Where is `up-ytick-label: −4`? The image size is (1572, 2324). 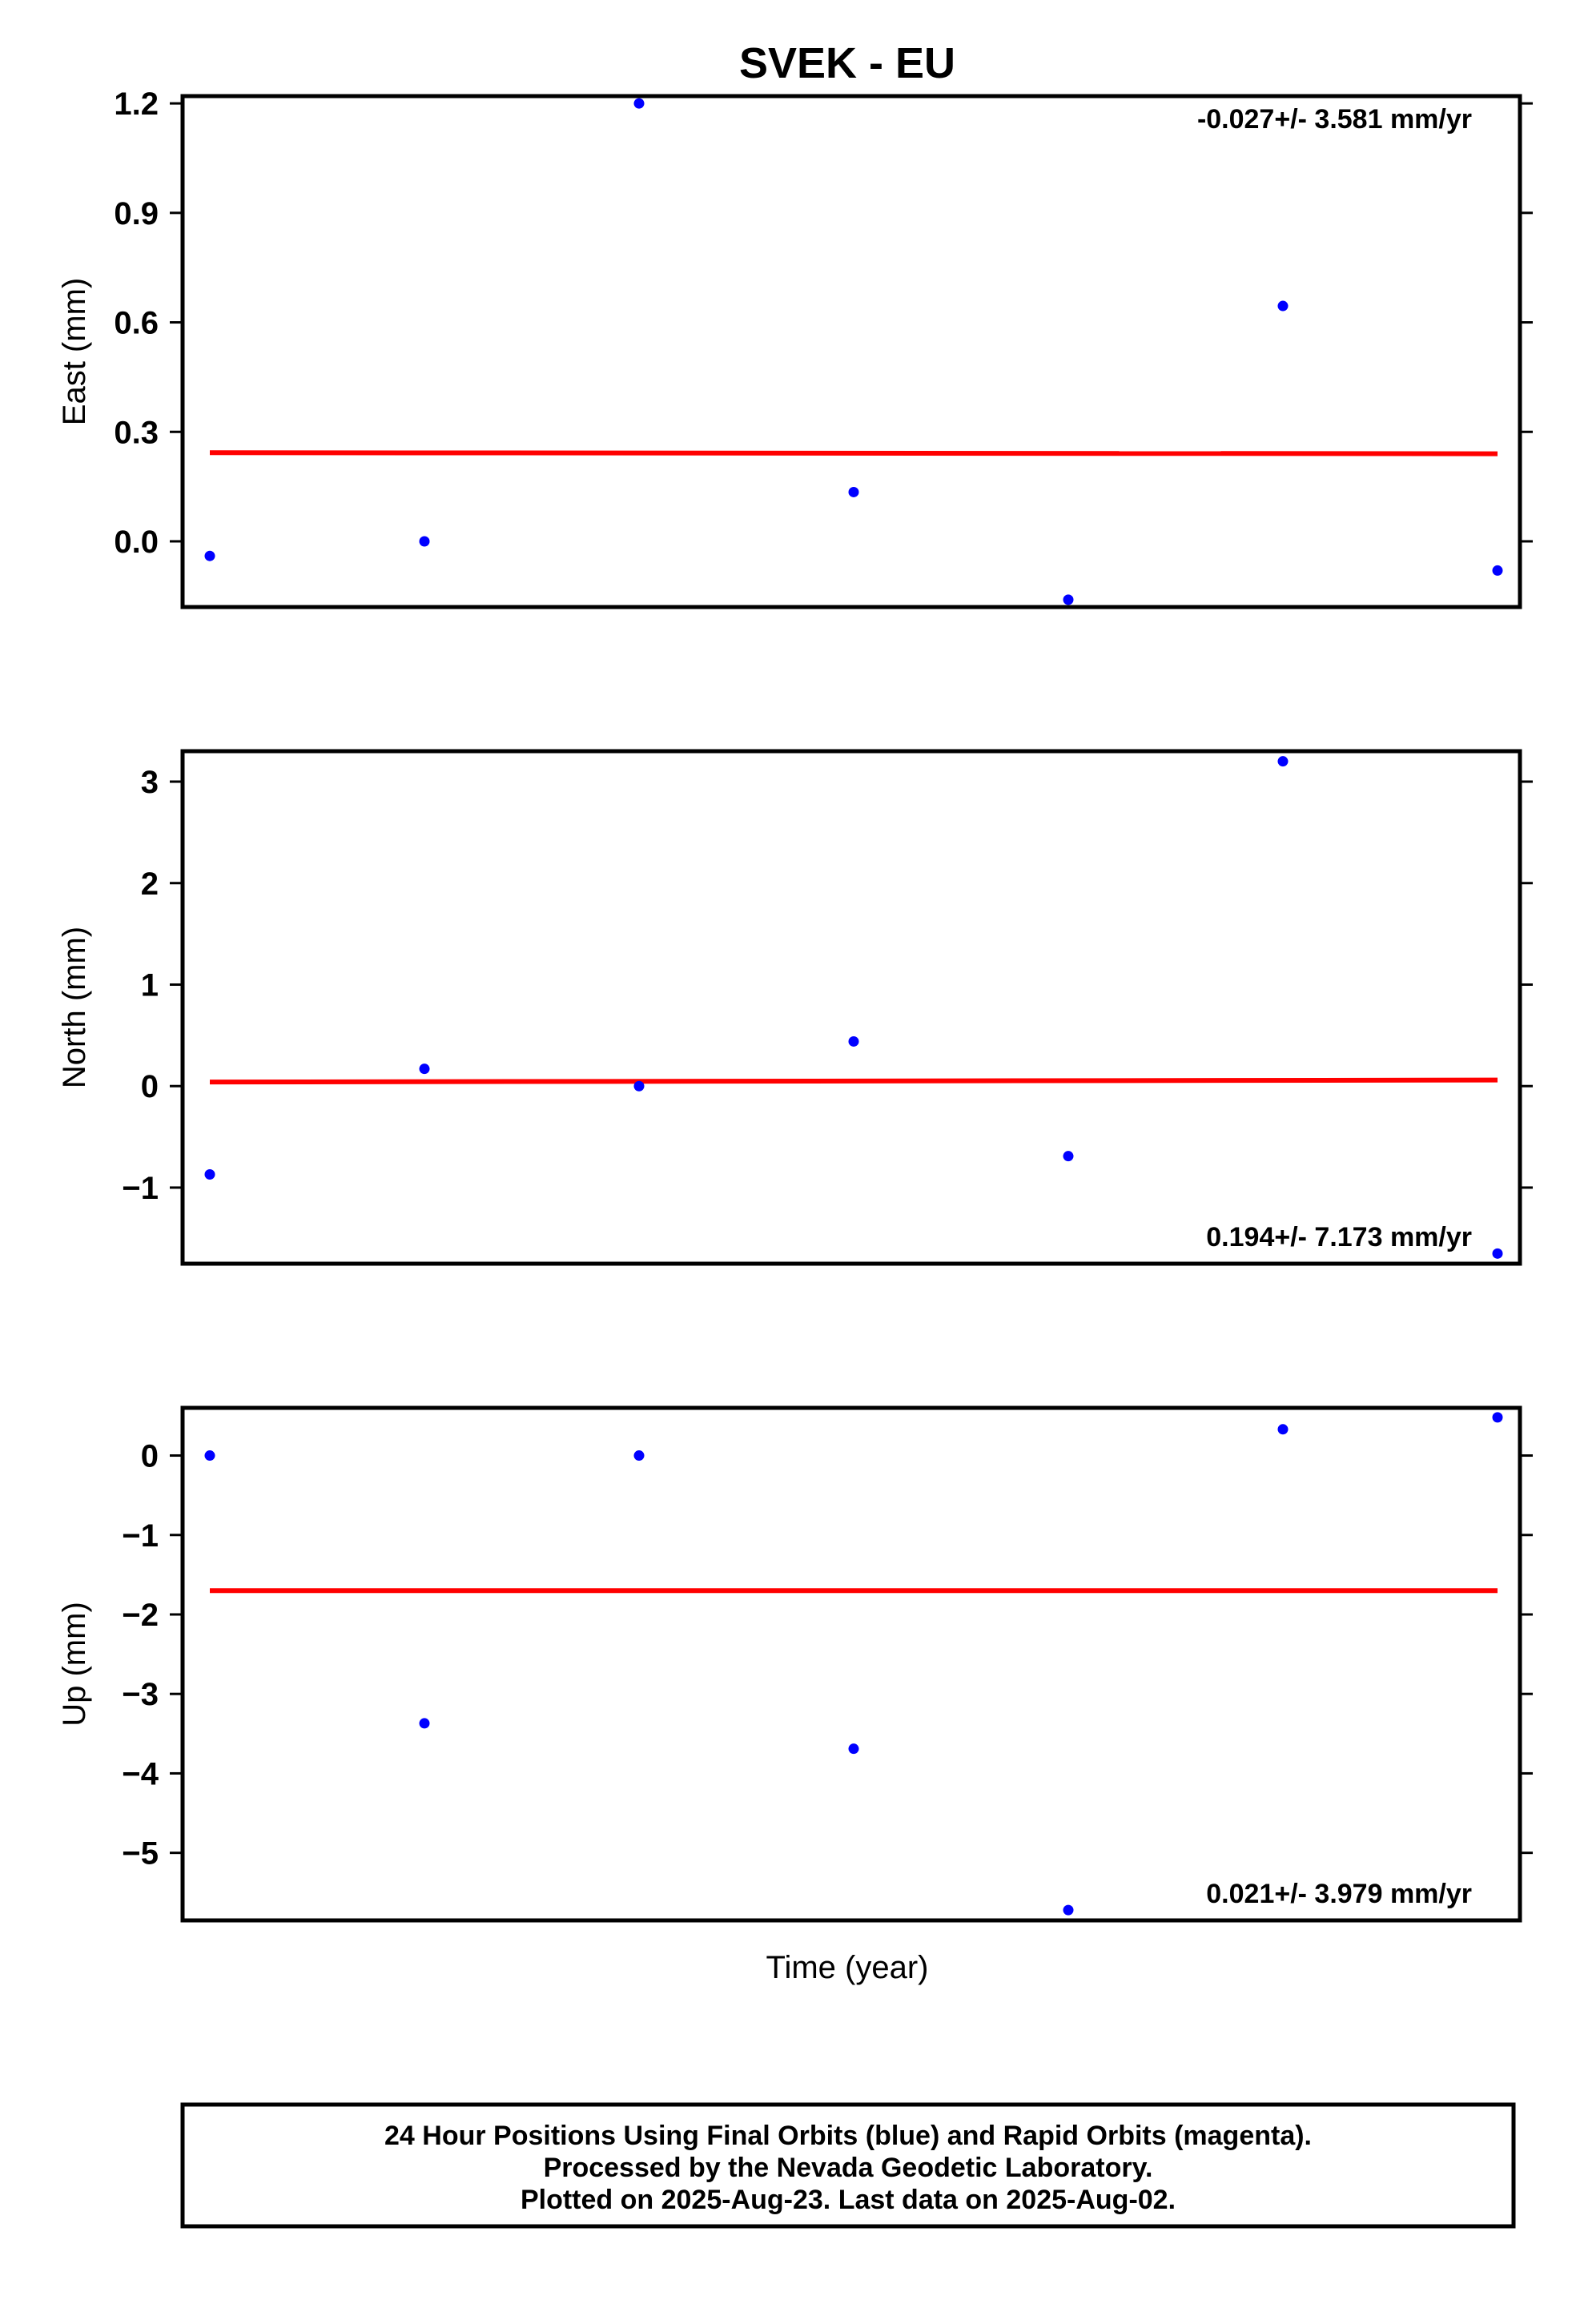 up-ytick-label: −4 is located at coordinates (140, 1774).